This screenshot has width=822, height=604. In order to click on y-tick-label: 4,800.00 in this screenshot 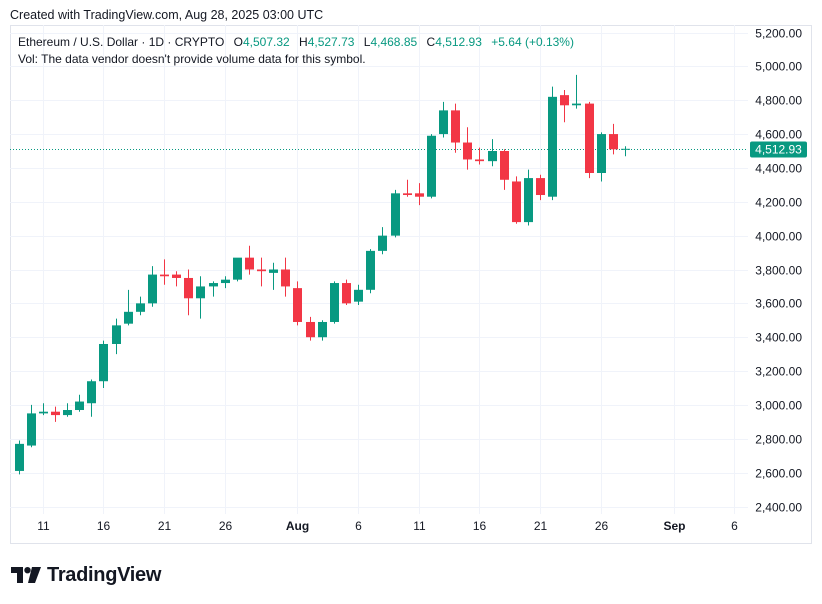, I will do `click(778, 101)`.